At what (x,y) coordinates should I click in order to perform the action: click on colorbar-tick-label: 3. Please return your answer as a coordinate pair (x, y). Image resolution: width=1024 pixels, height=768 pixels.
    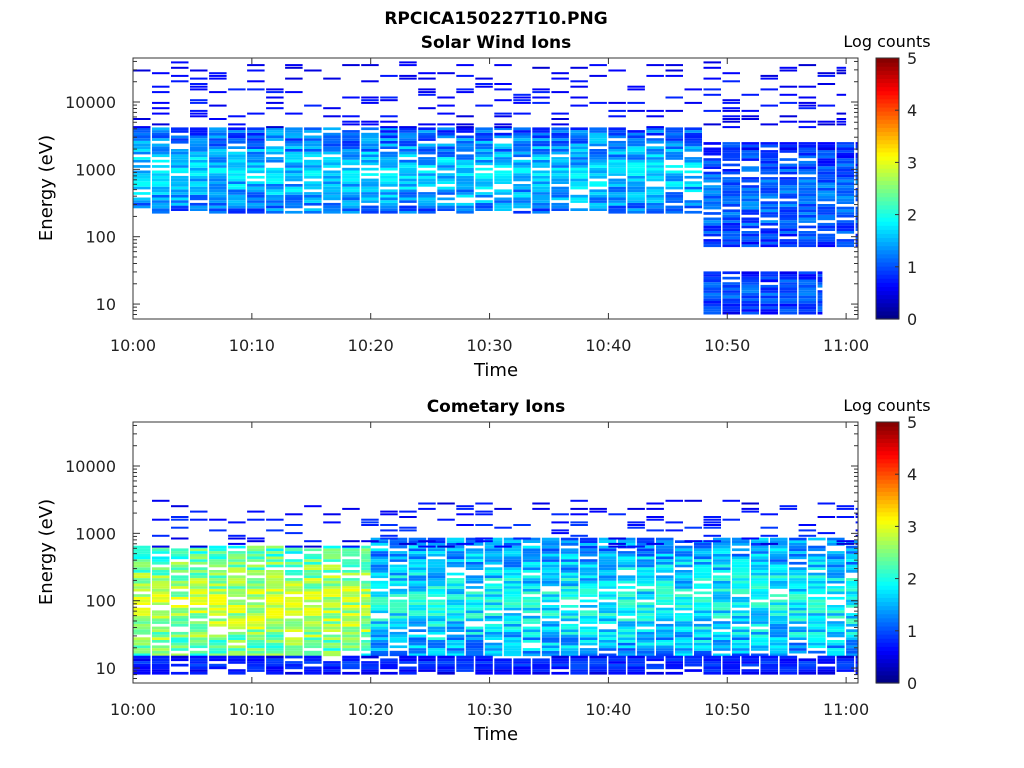
    Looking at the image, I should click on (912, 526).